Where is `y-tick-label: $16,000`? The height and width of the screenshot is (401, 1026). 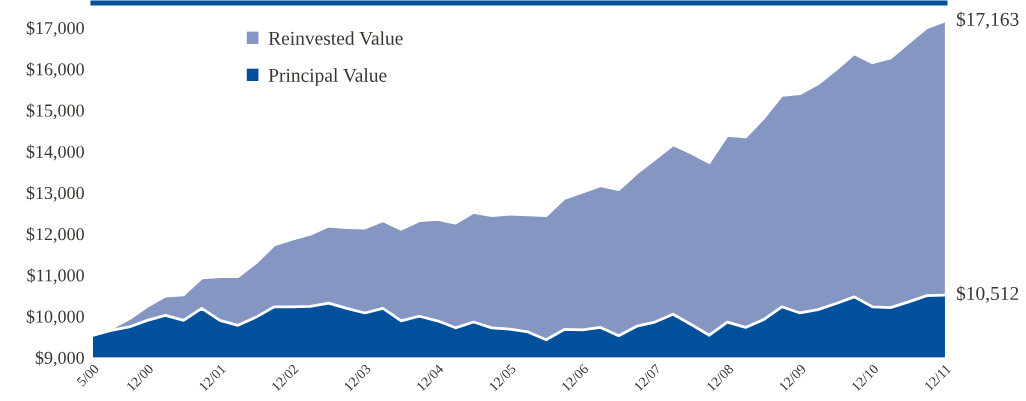
y-tick-label: $16,000 is located at coordinates (55, 70).